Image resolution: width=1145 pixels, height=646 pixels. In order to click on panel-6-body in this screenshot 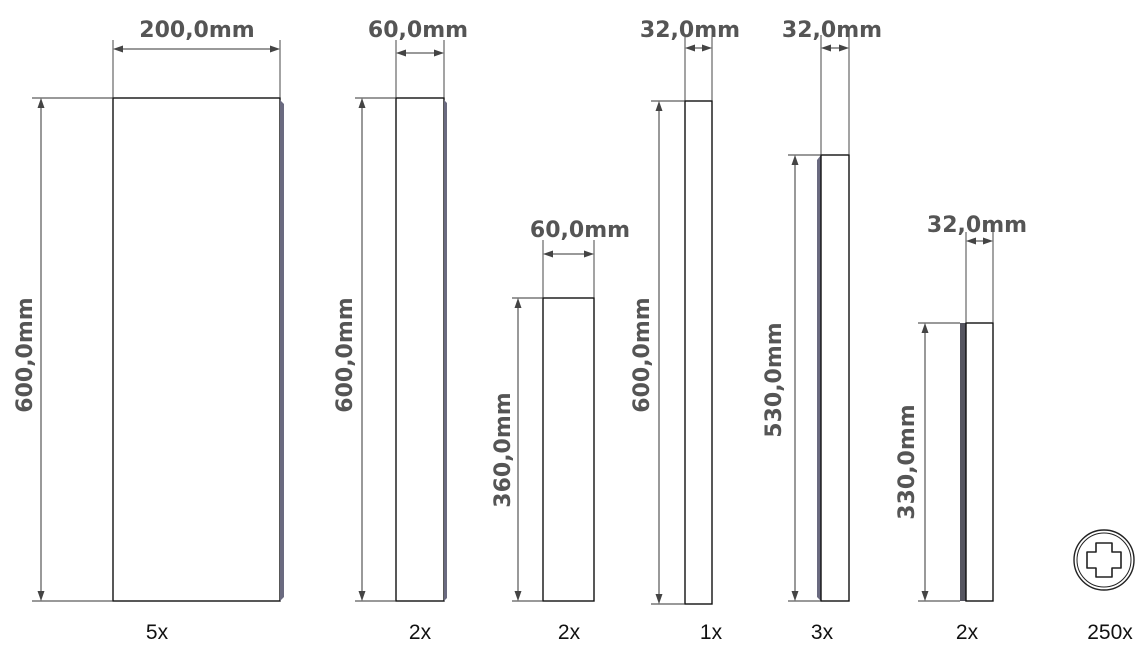, I will do `click(979, 462)`.